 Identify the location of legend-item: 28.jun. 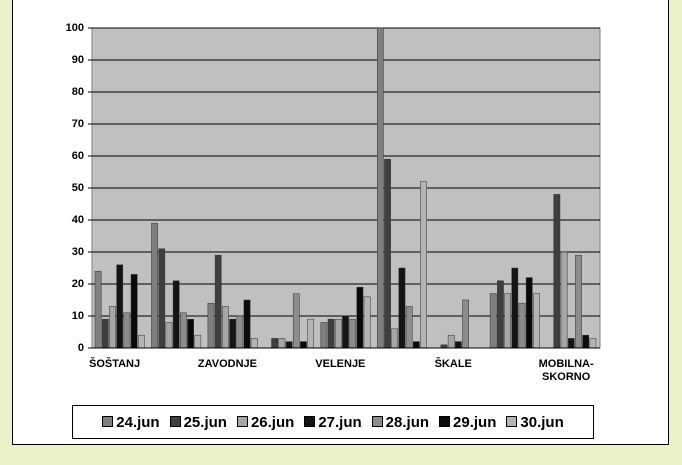
(400, 422).